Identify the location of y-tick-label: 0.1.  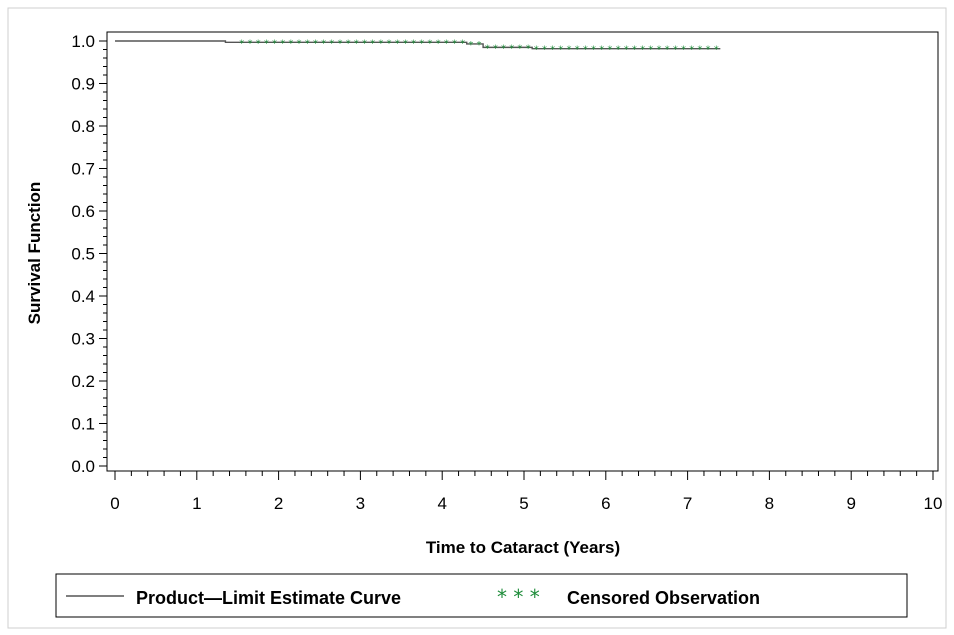
(83, 424).